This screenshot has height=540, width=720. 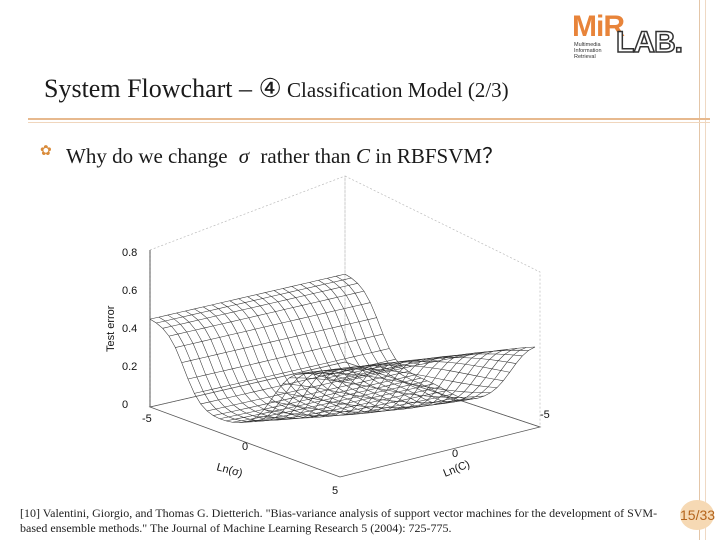 I want to click on logo-lab-text: LAB., so click(x=649, y=42).